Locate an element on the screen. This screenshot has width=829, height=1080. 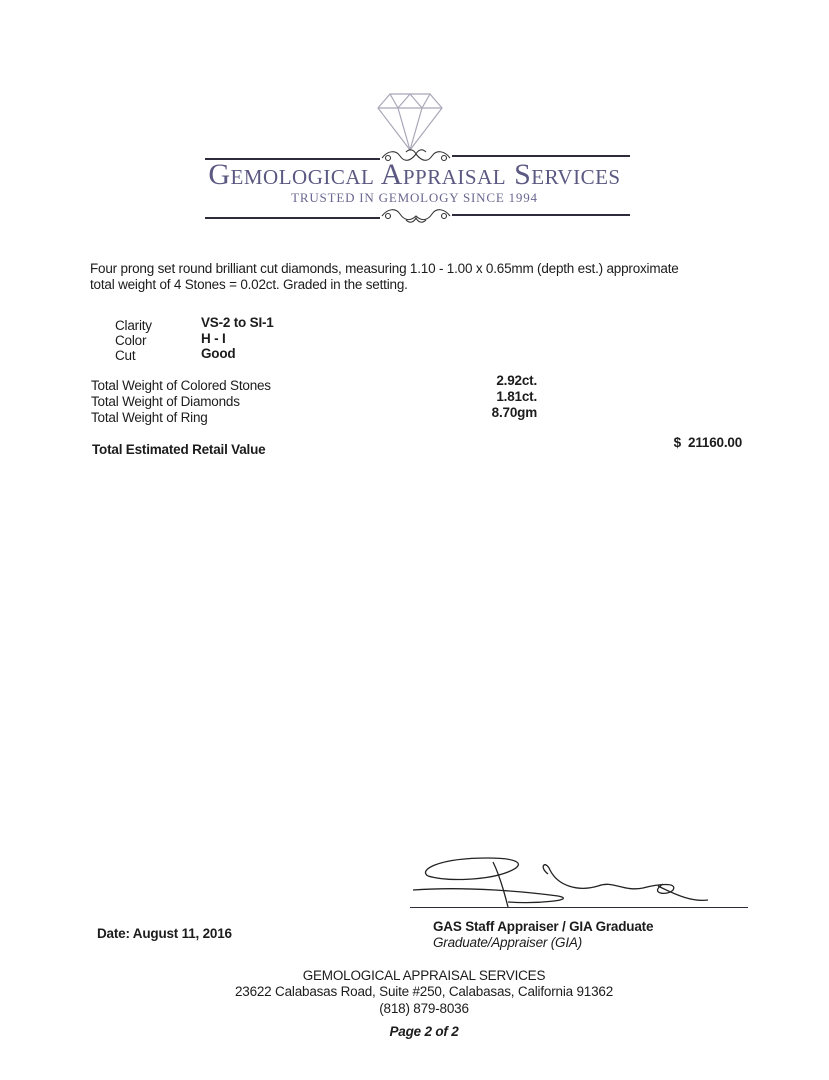
weight-value-diamonds: 1.81ct. is located at coordinates (516, 396).